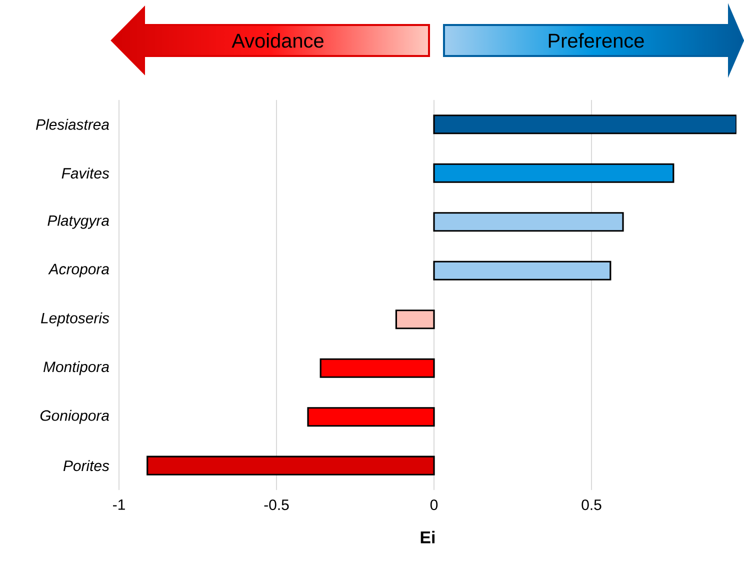 The width and height of the screenshot is (744, 574). What do you see at coordinates (78, 271) in the screenshot?
I see `y-tick-label: Acropora` at bounding box center [78, 271].